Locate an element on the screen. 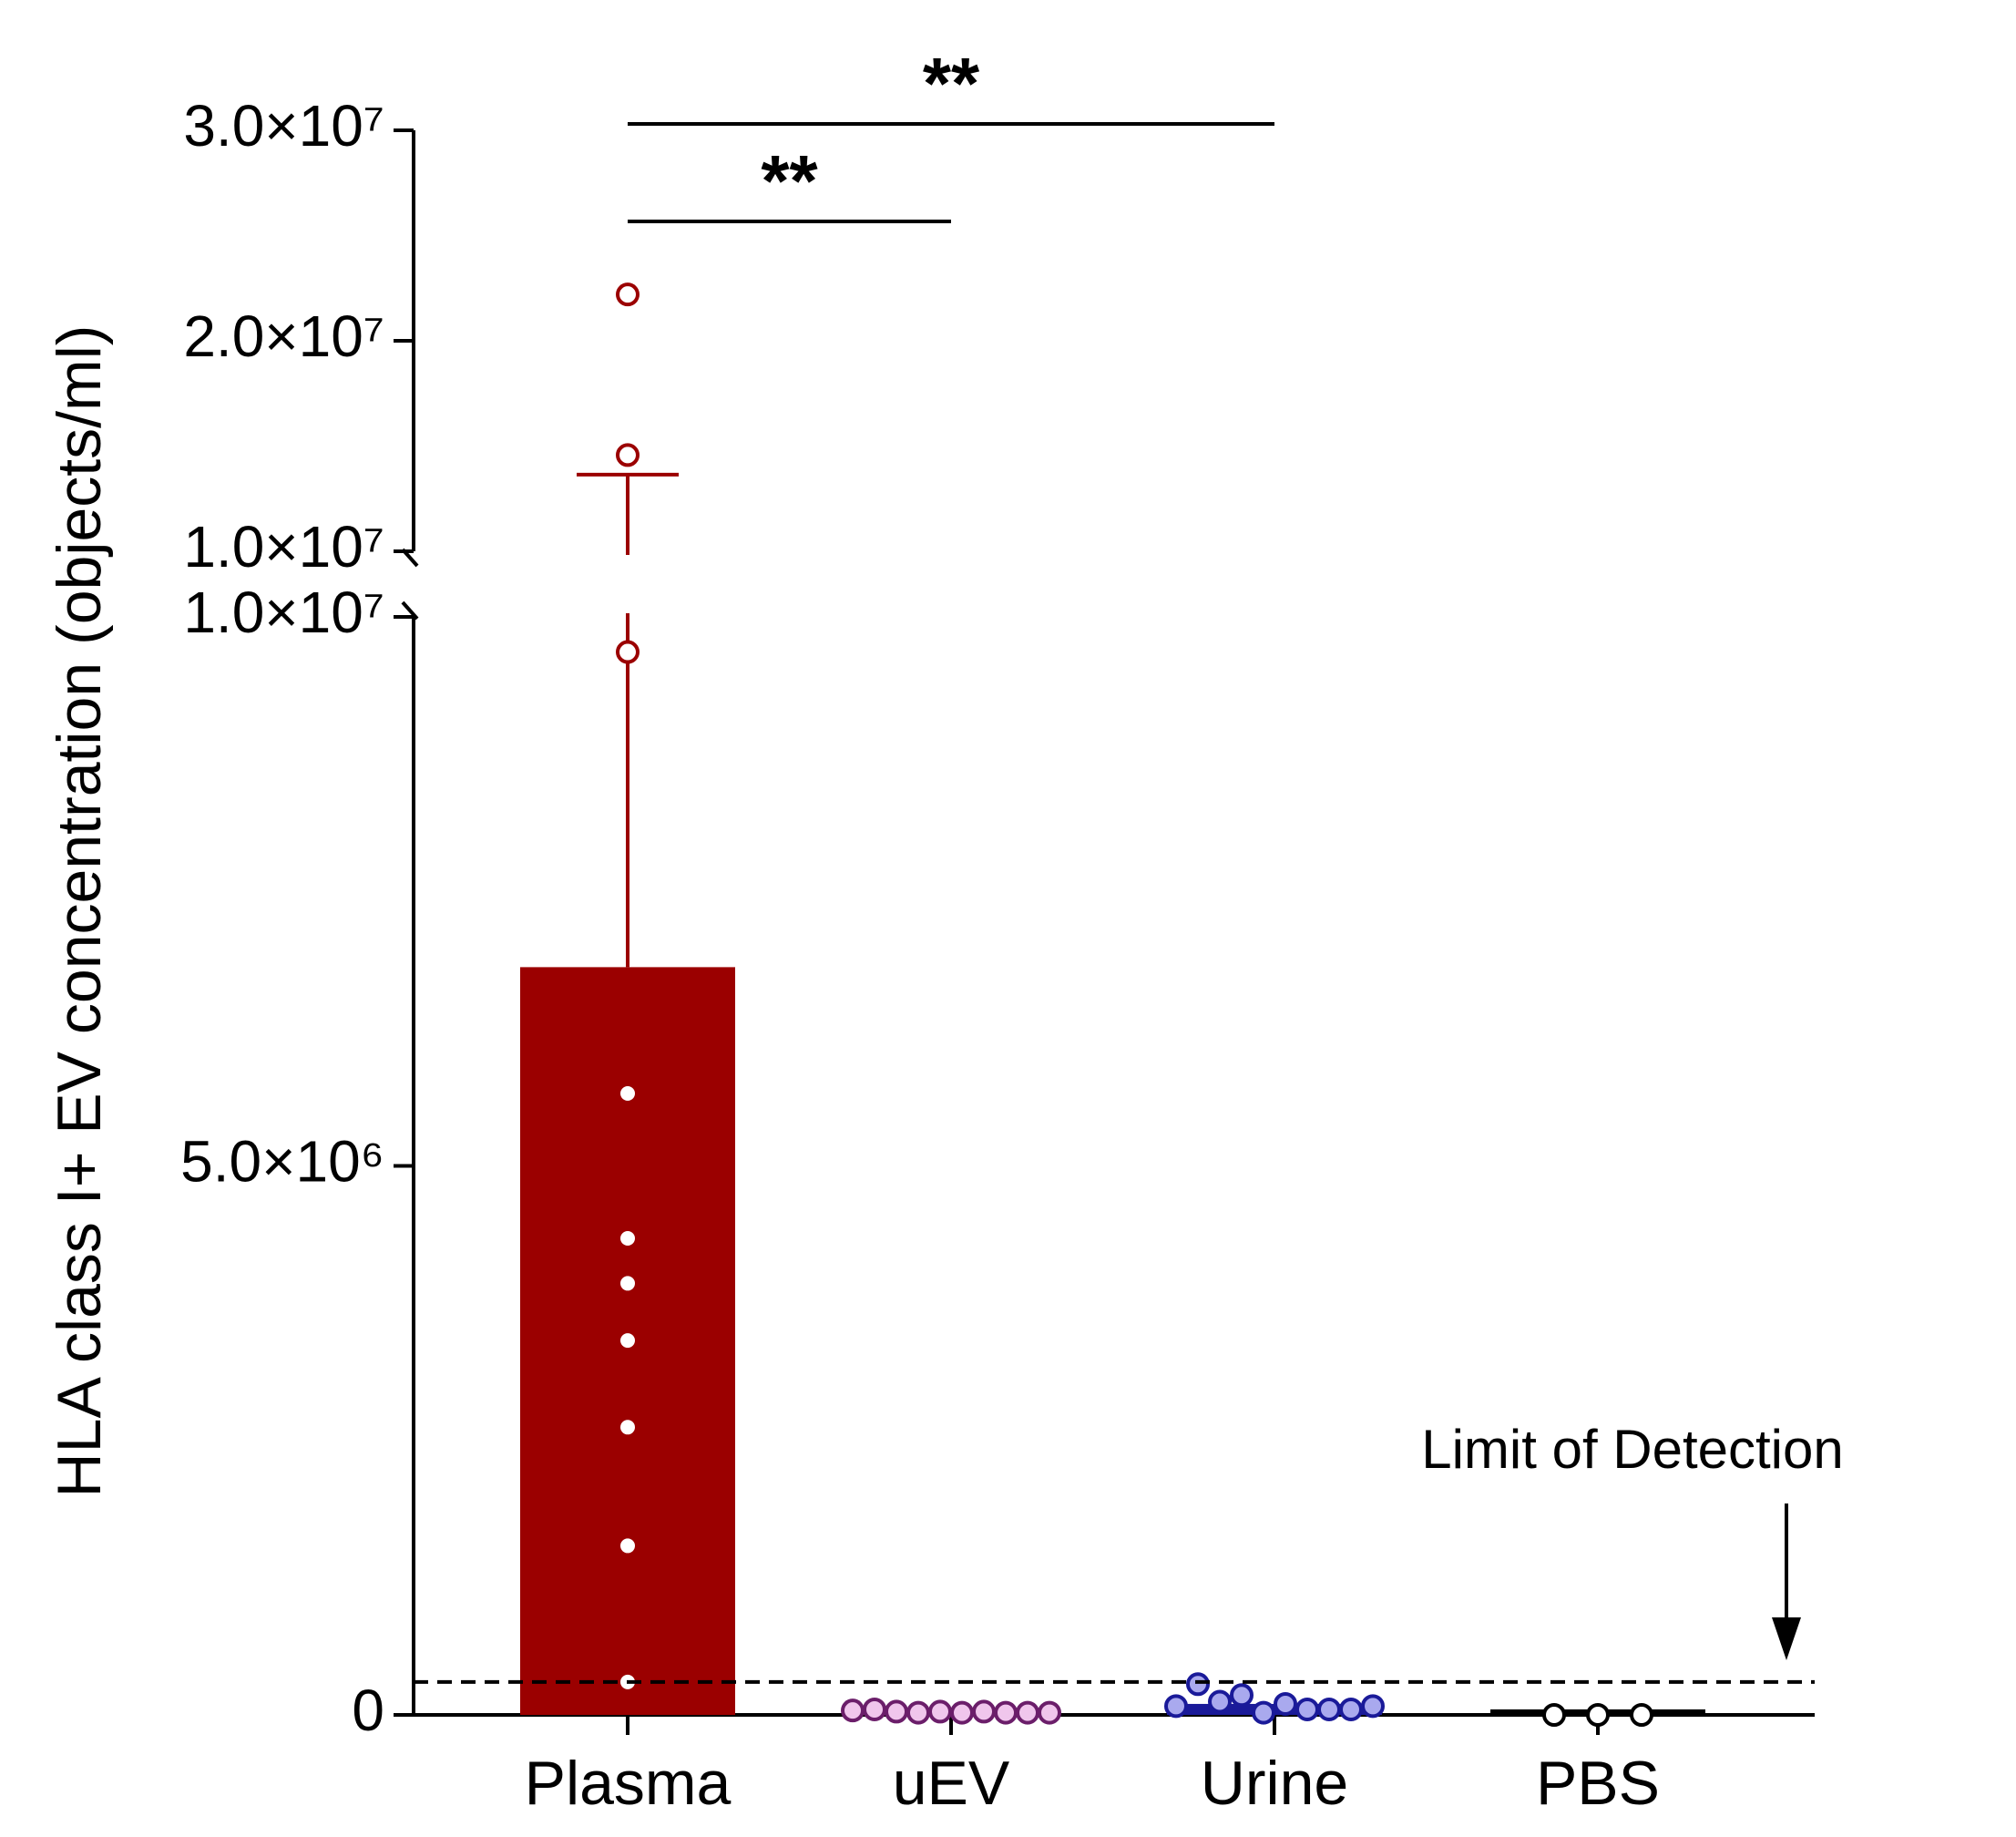  x-tick-label: PBS is located at coordinates (1598, 1784).